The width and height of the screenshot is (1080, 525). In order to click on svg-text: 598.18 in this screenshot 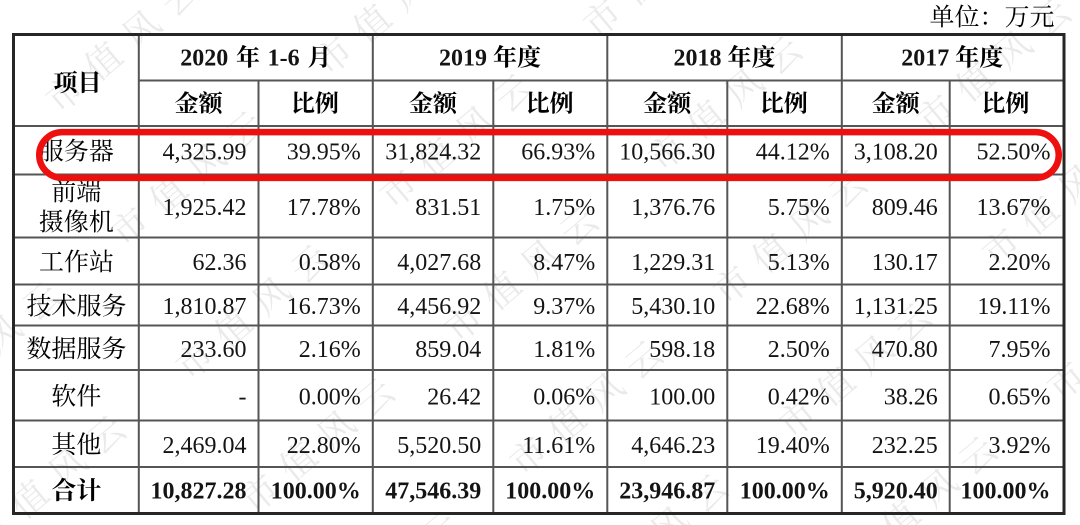, I will do `click(682, 350)`.